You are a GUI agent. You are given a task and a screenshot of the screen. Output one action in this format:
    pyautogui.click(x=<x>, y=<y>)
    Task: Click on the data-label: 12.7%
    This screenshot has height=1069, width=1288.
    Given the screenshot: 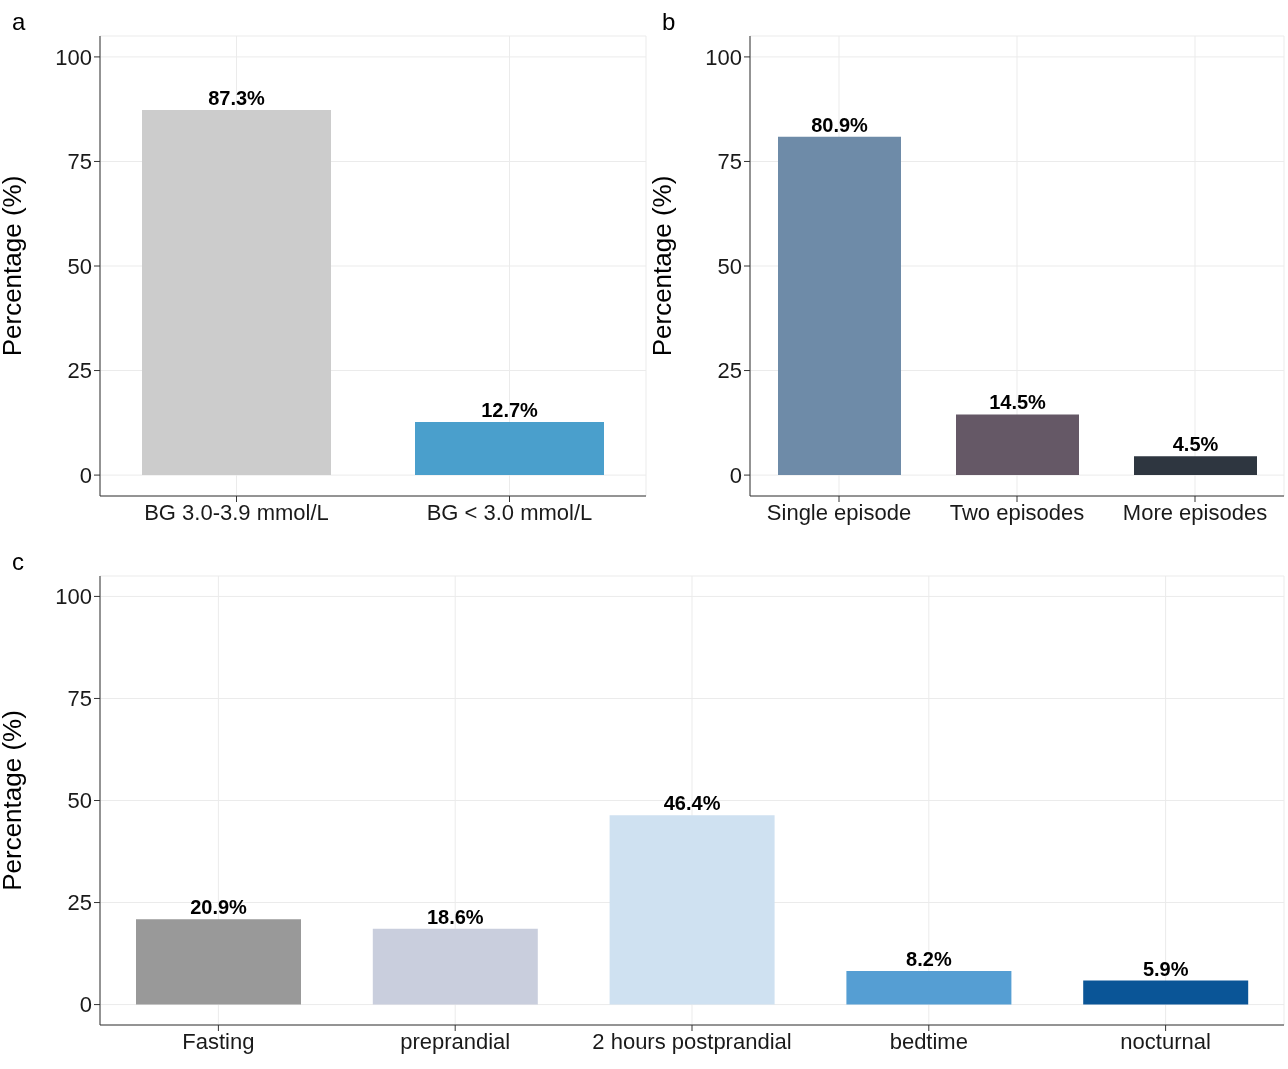 What is the action you would take?
    pyautogui.click(x=510, y=409)
    